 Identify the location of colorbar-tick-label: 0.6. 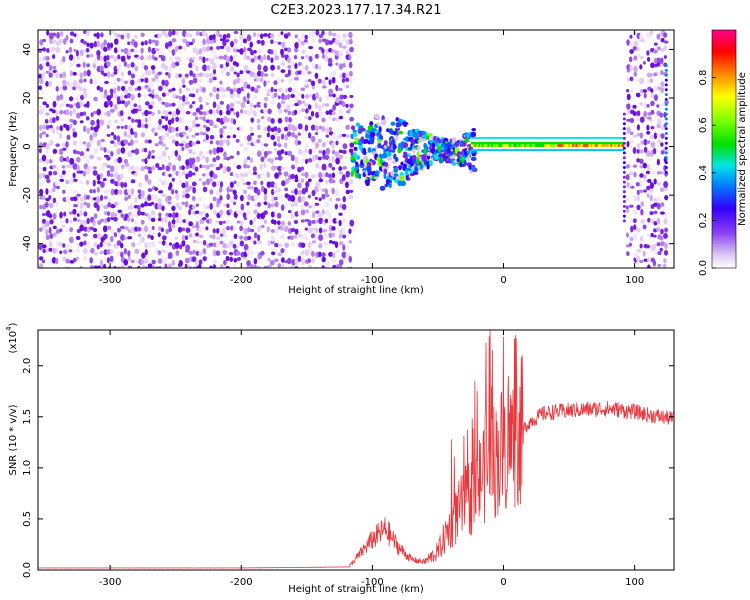
(703, 125).